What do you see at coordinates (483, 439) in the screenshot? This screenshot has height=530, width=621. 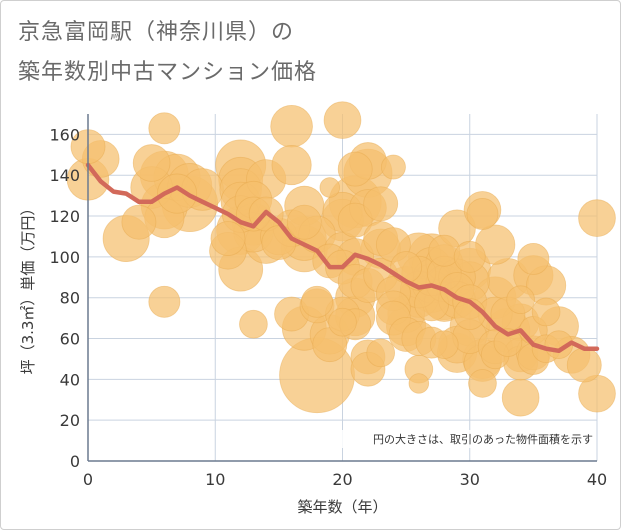 I see `size-note: 円の大きさは、取引のあった物件面積を示す` at bounding box center [483, 439].